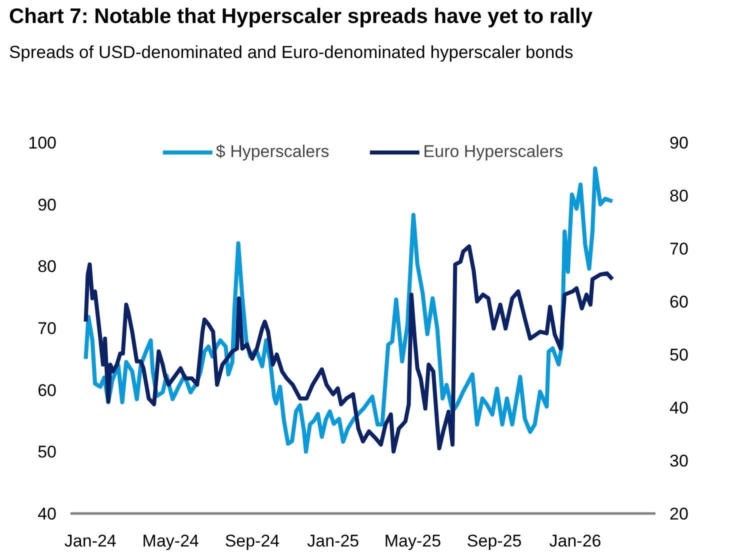 The image size is (756, 559). Describe the element at coordinates (291, 52) in the screenshot. I see `chart-subtitle: Spreads of USD-denominated and Euro-denominated hyperscaler bonds` at that location.